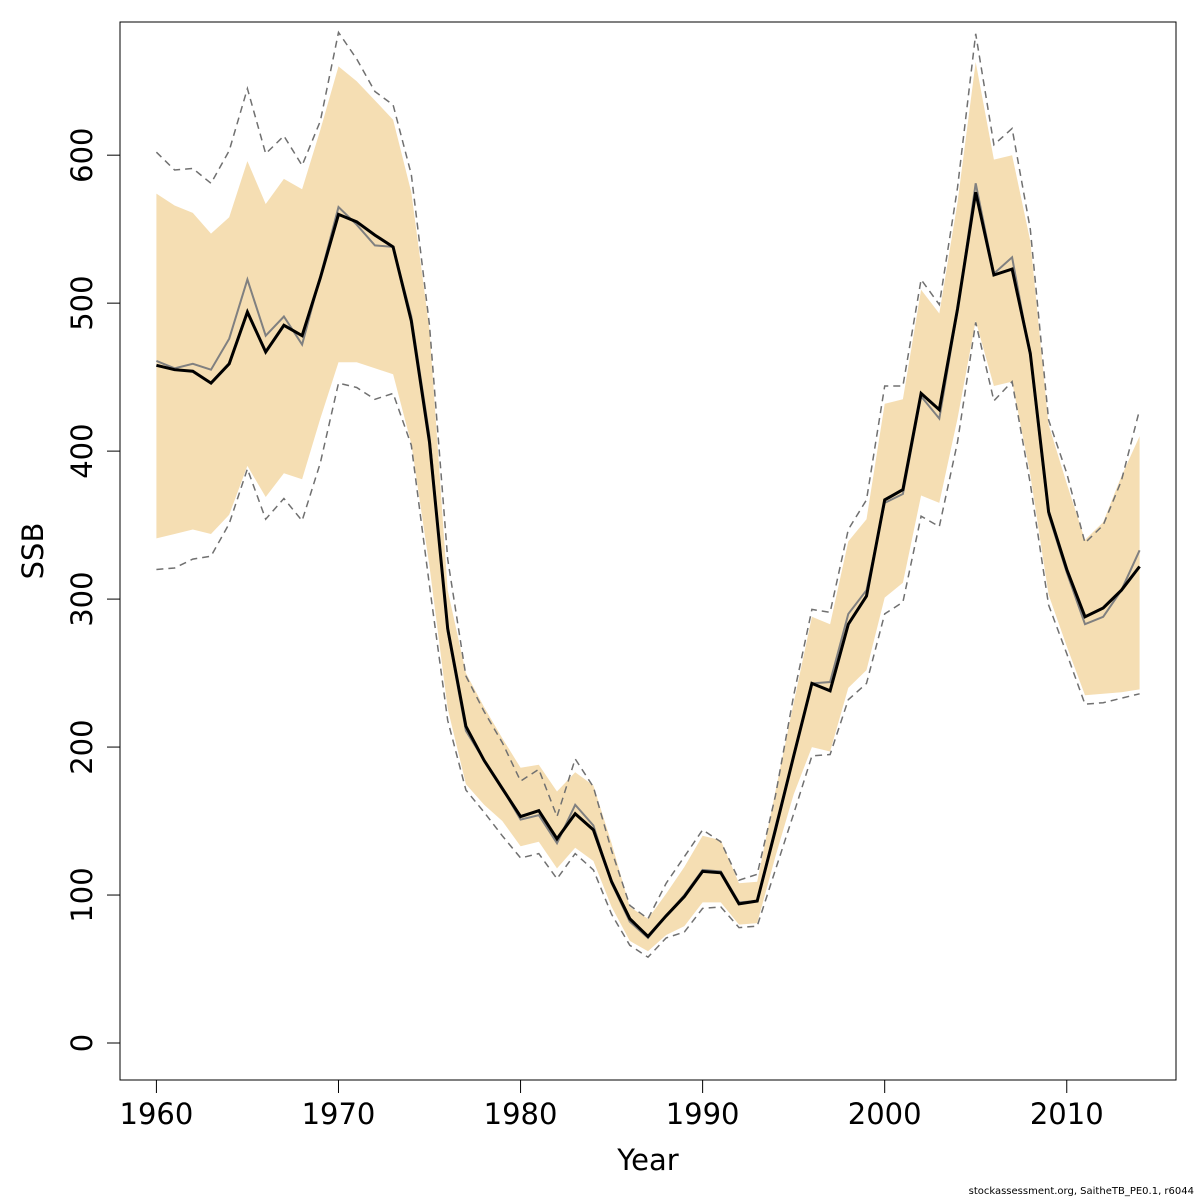  Describe the element at coordinates (339, 1114) in the screenshot. I see `x-tick-label: 1970` at that location.